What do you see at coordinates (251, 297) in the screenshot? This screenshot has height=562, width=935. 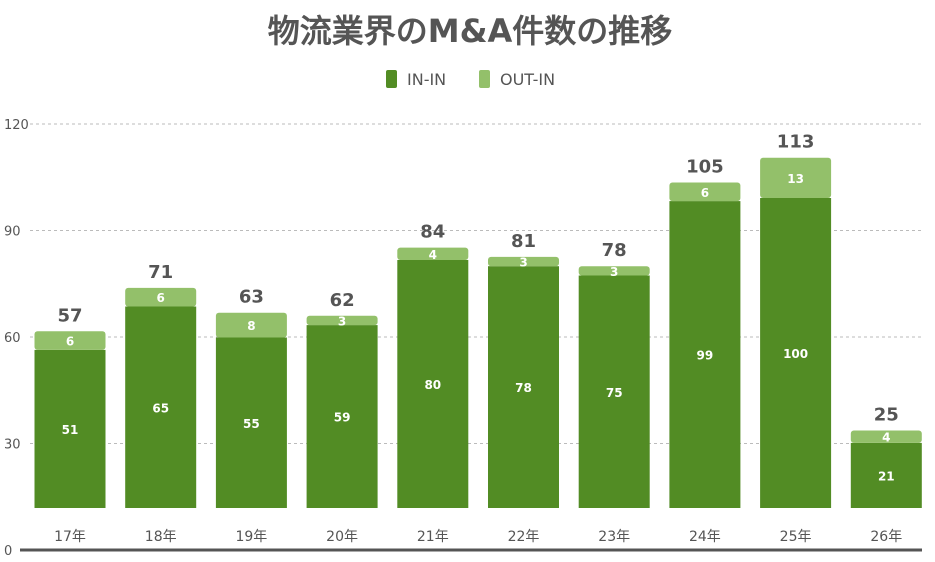 I see `total-label: 63` at bounding box center [251, 297].